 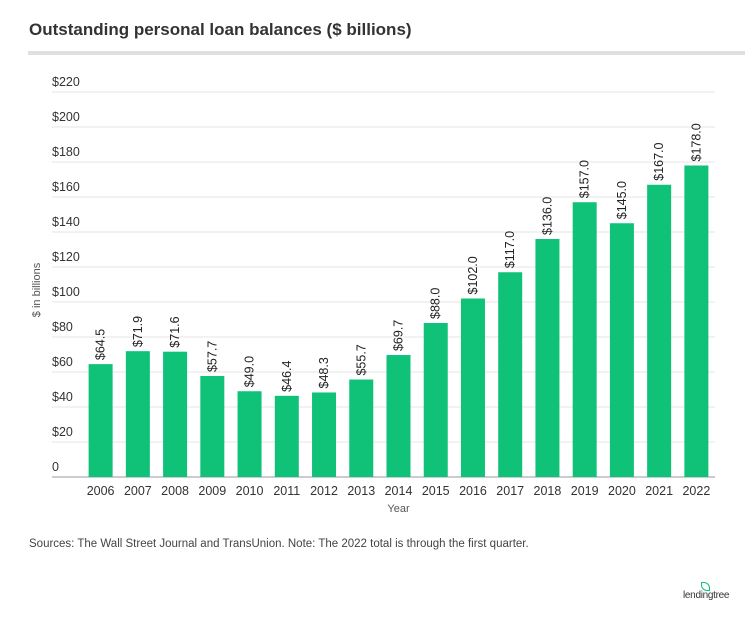 What do you see at coordinates (622, 200) in the screenshot?
I see `data-label: $145.0` at bounding box center [622, 200].